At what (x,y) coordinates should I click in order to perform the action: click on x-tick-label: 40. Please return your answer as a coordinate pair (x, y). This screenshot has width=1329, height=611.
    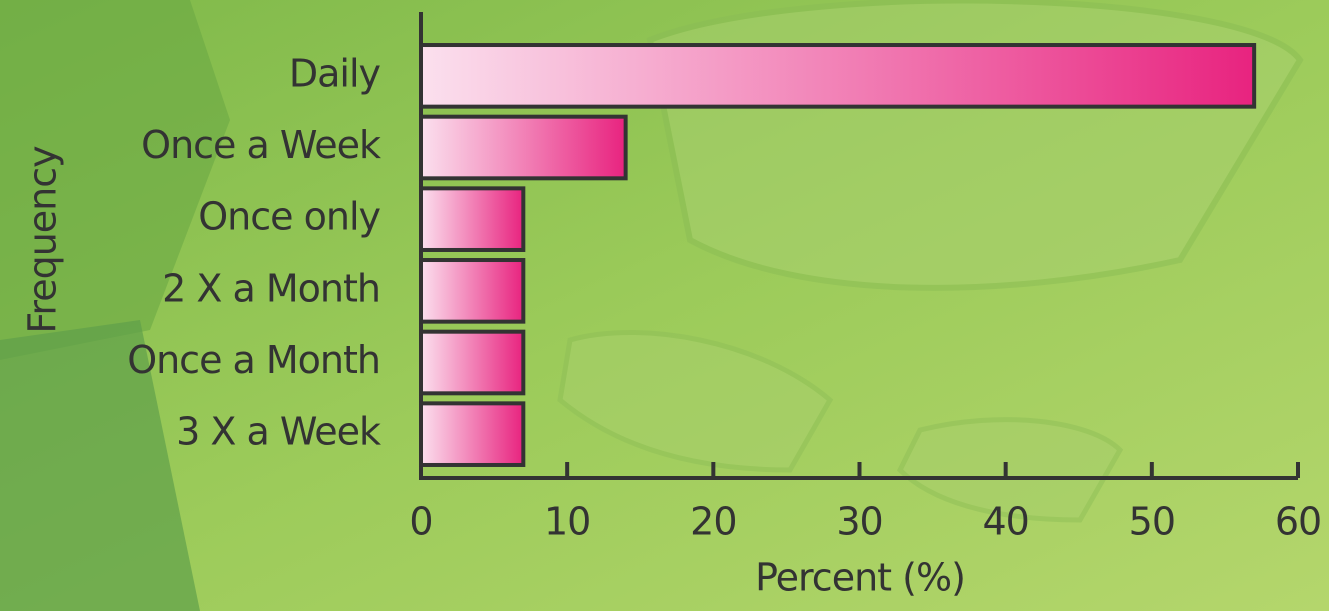
    Looking at the image, I should click on (1005, 522).